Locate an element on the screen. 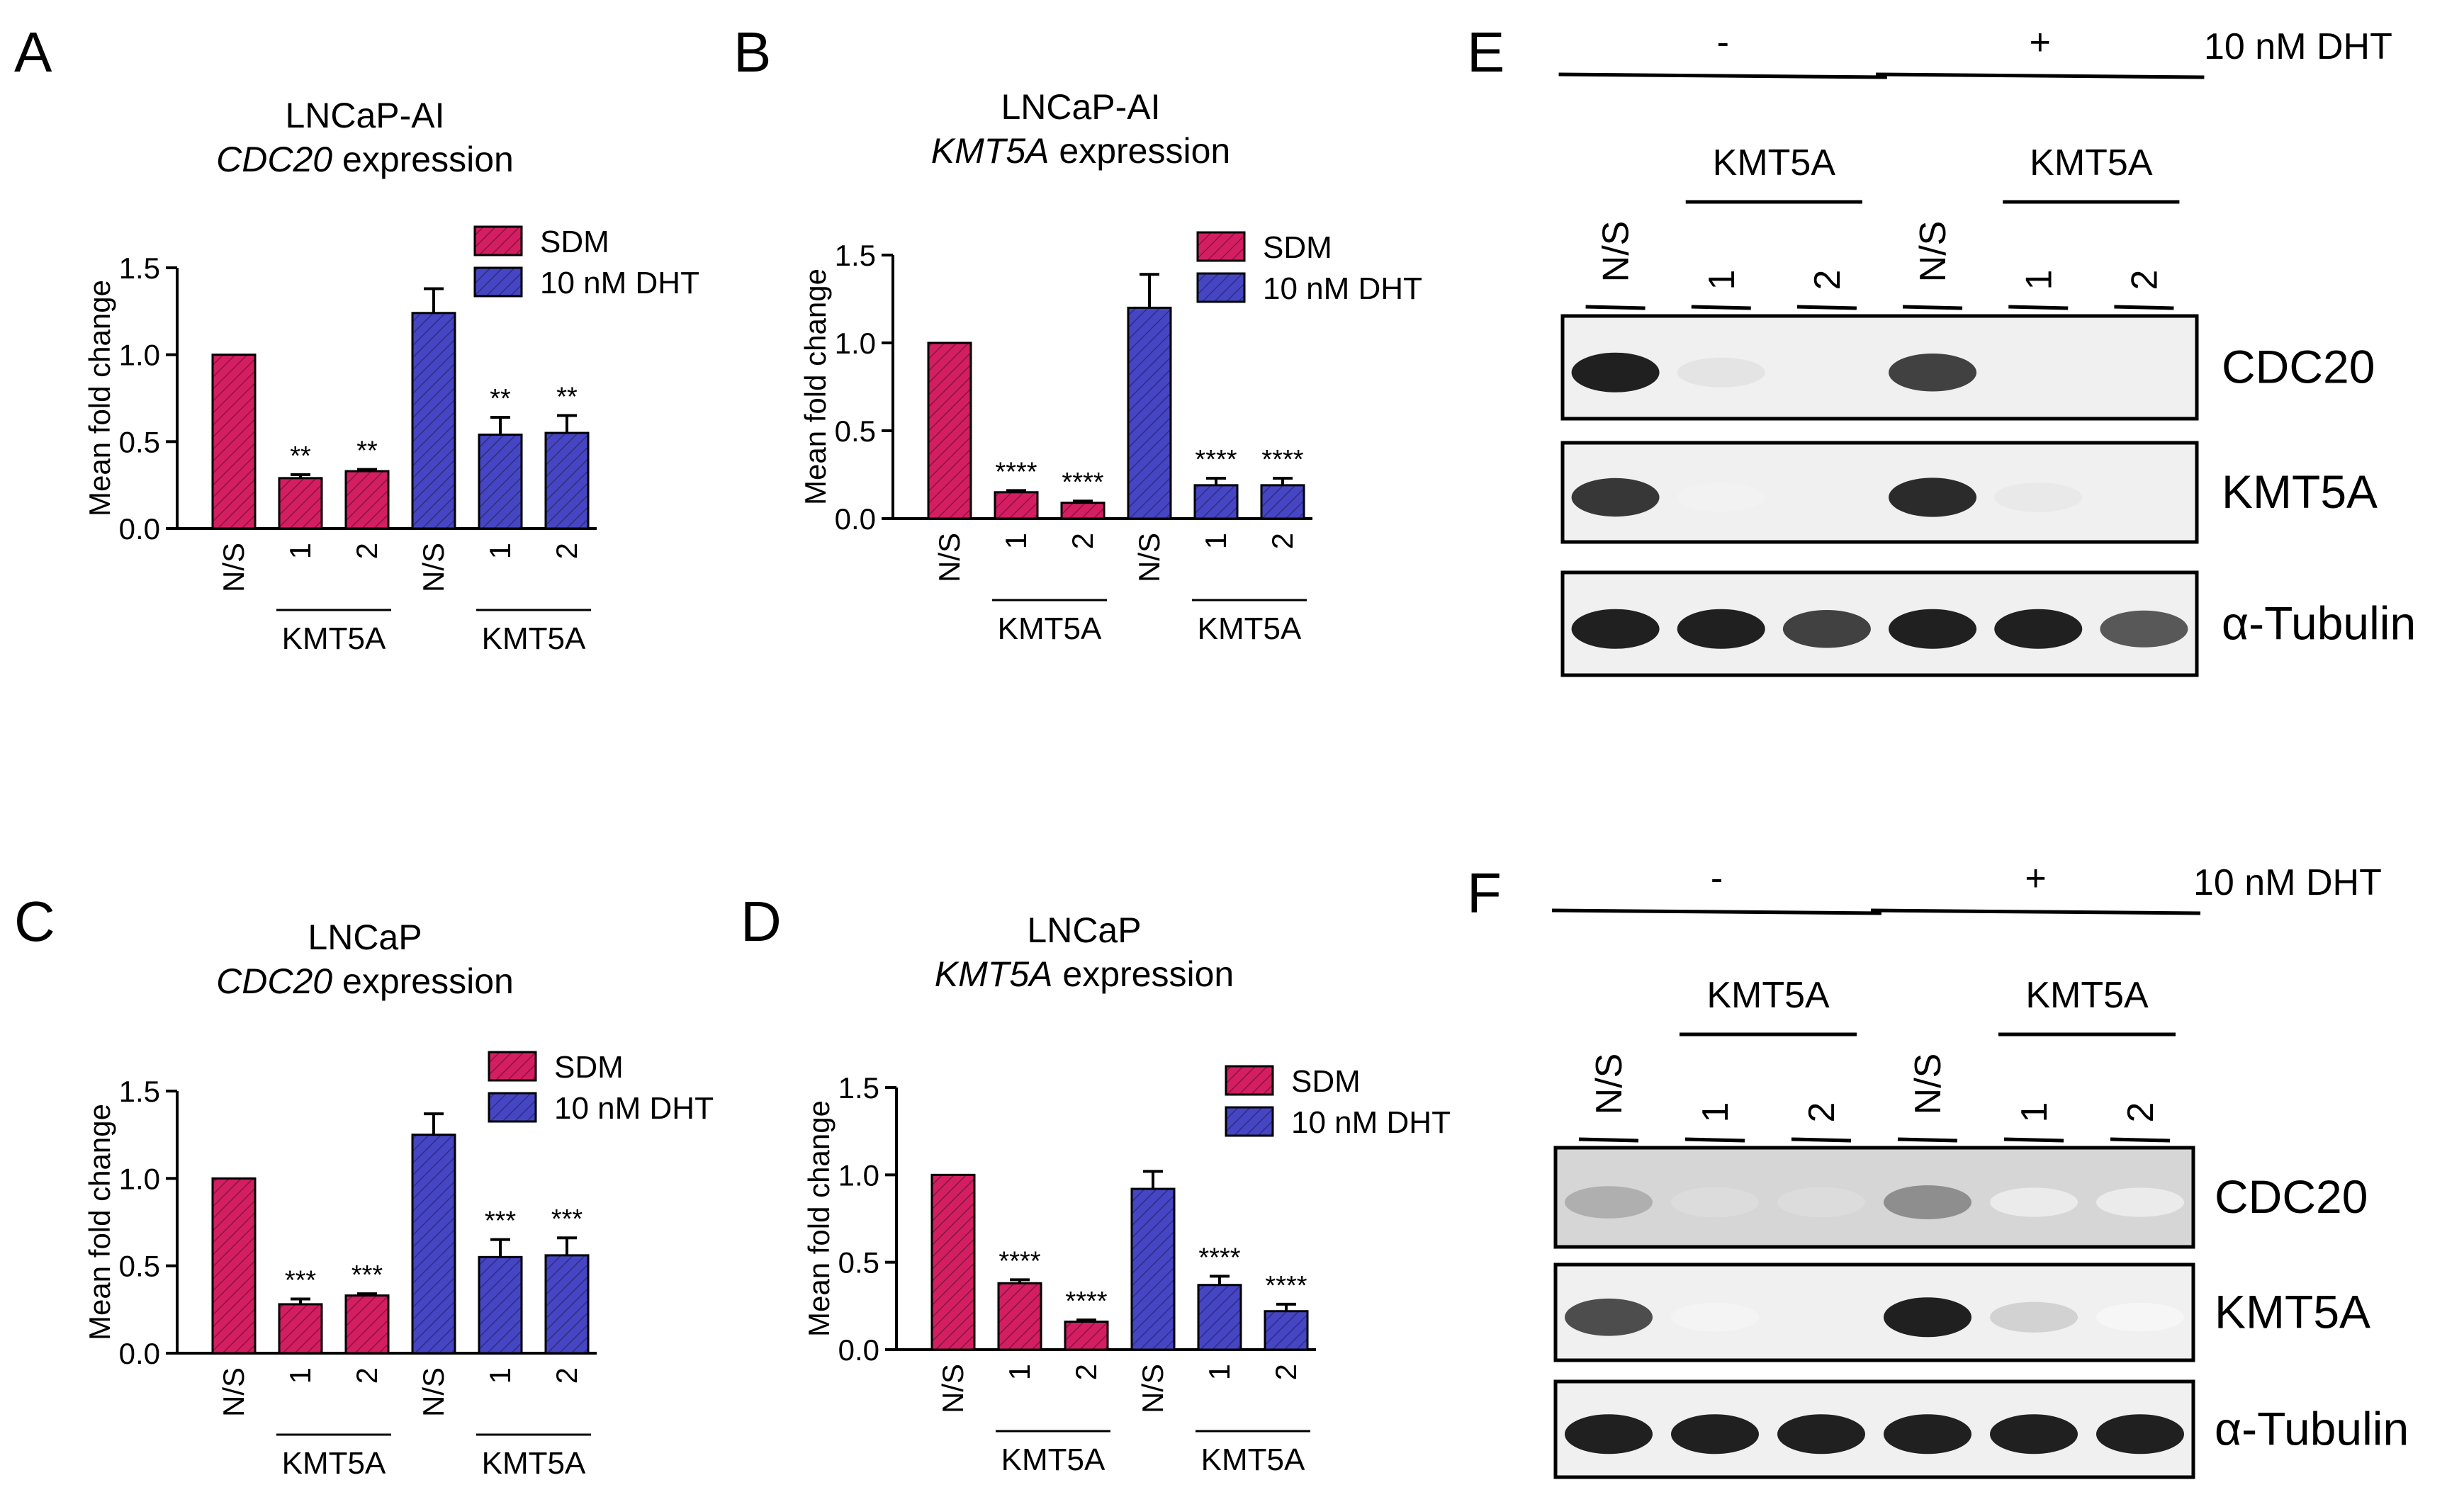  chart-c-legend-swatch-sdm is located at coordinates (512, 1066).